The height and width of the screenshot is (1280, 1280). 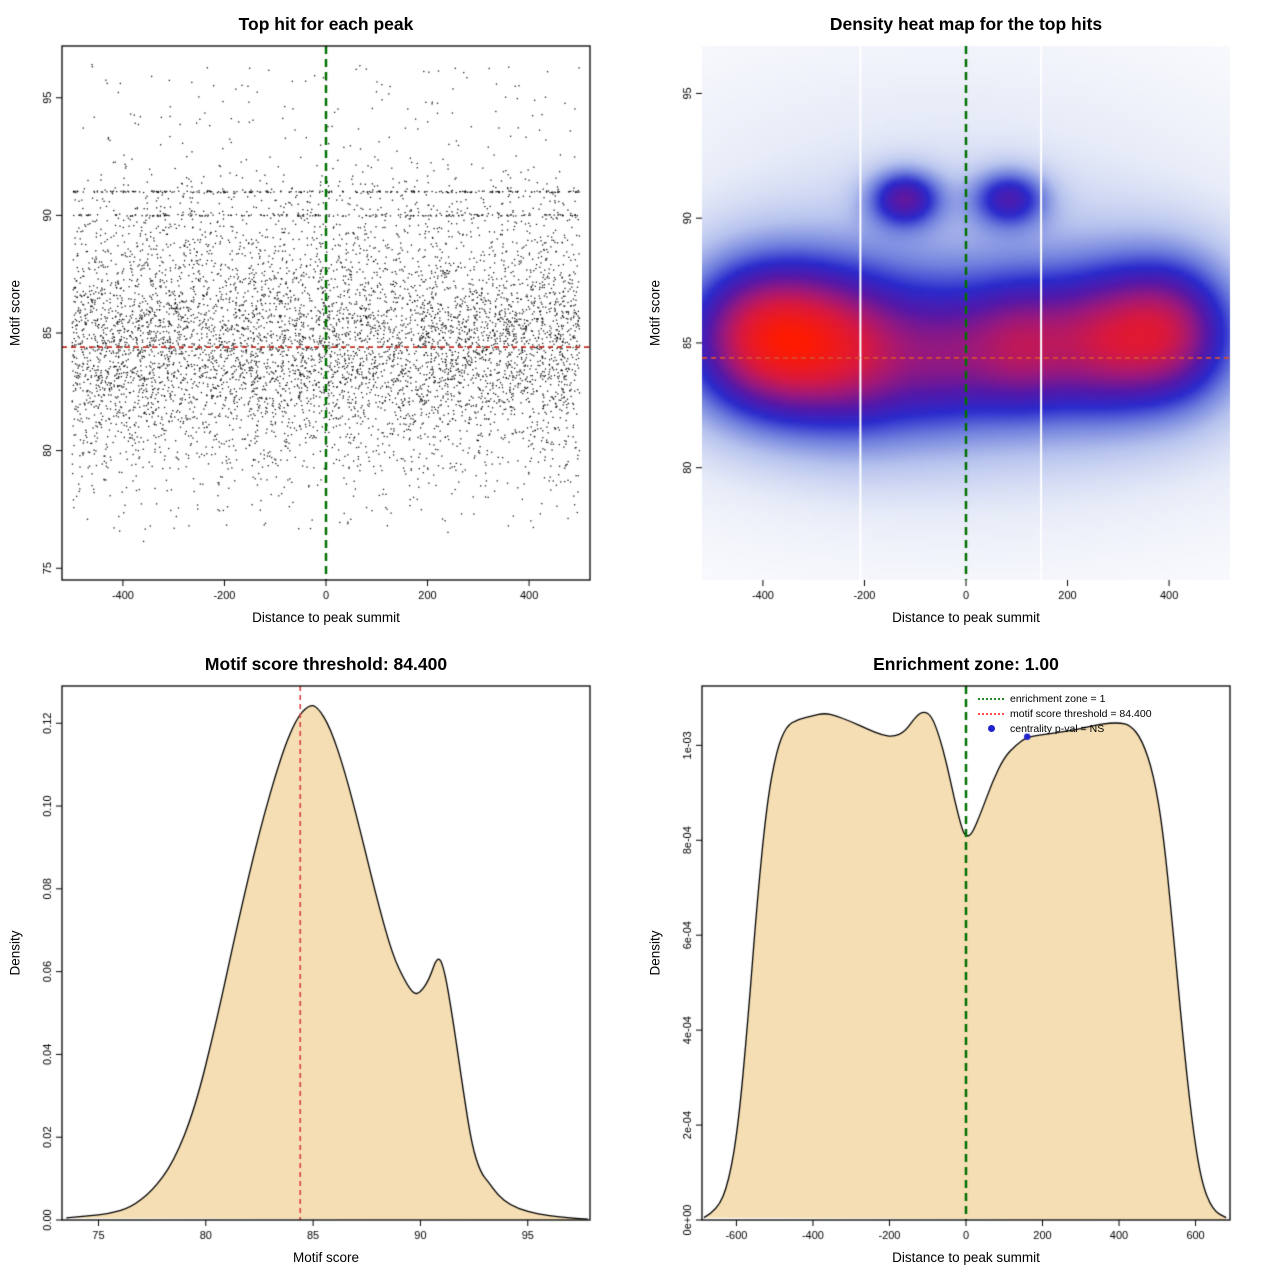 What do you see at coordinates (15, 953) in the screenshot?
I see `score-density-ylabel: Density` at bounding box center [15, 953].